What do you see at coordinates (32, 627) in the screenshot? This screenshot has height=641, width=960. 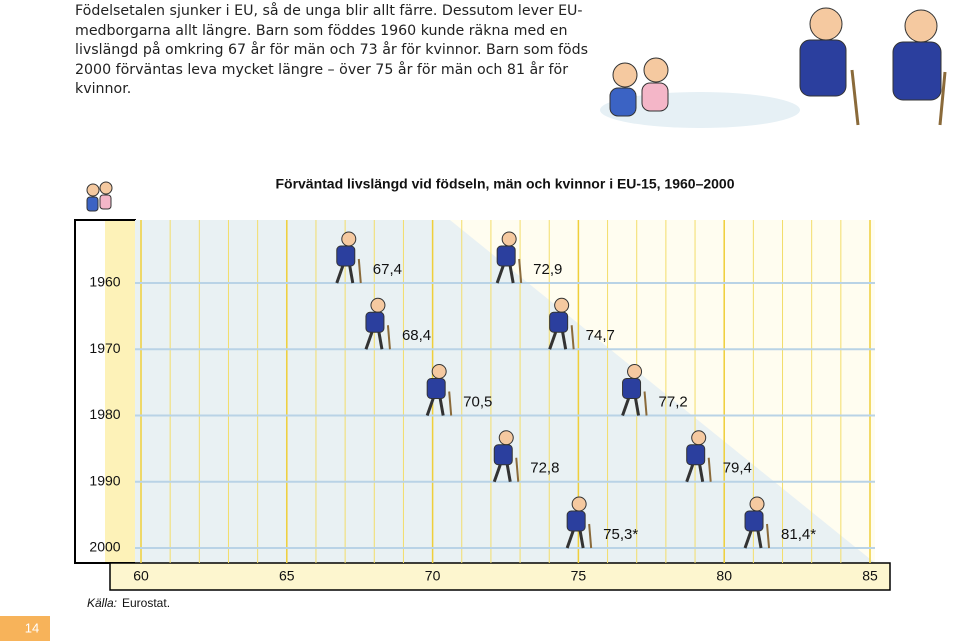 I see `page-number: 14` at bounding box center [32, 627].